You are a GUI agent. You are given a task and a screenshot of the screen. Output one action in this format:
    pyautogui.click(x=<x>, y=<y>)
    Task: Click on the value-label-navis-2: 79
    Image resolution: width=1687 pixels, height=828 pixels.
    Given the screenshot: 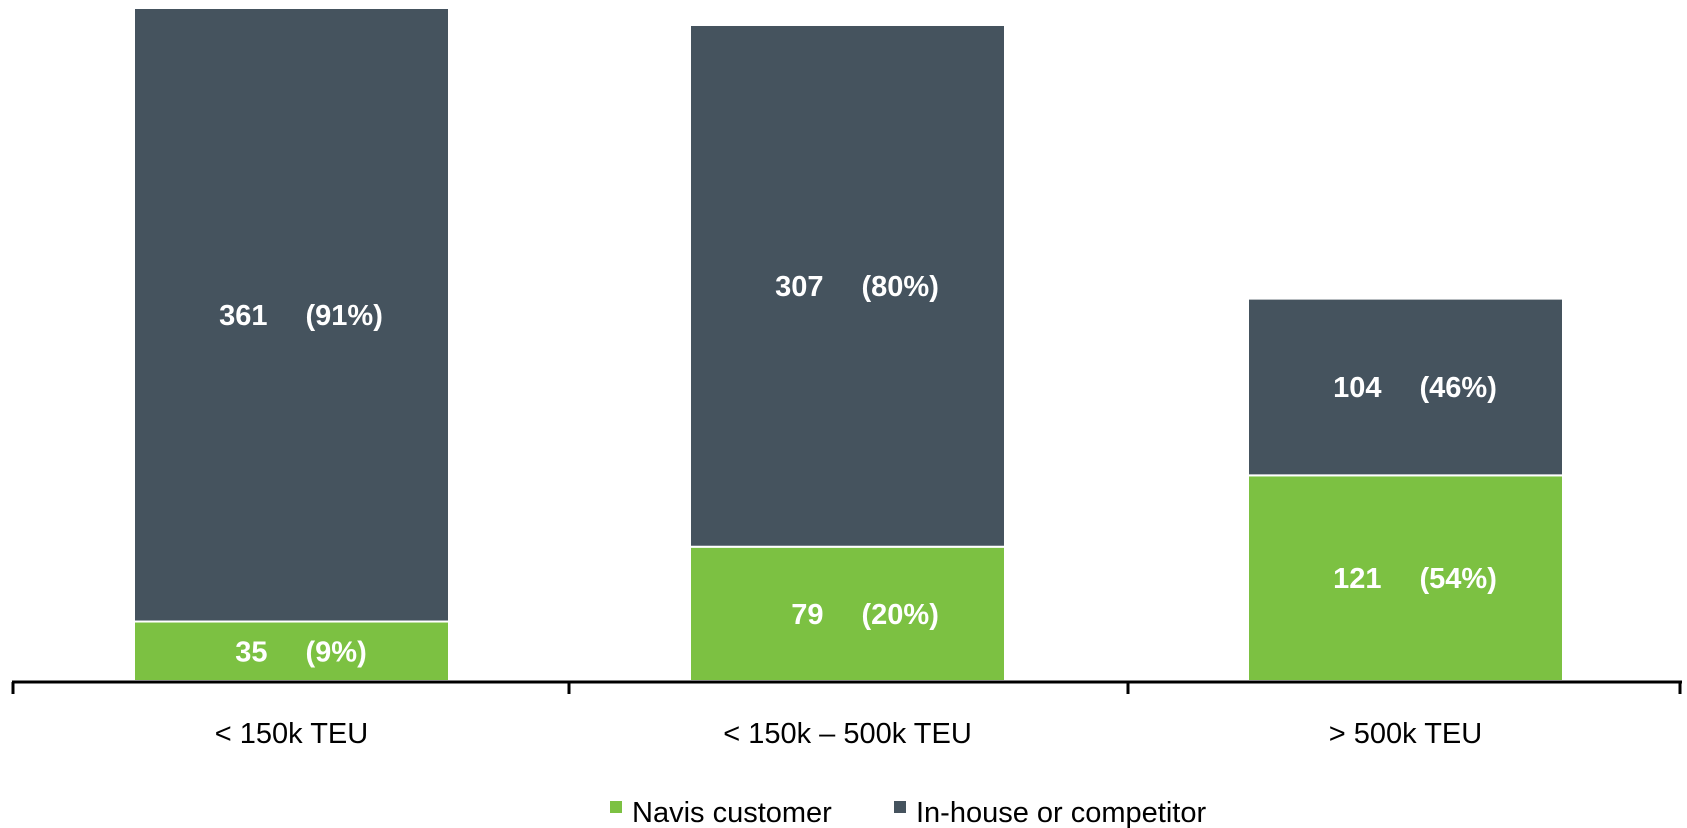 What is the action you would take?
    pyautogui.click(x=807, y=615)
    